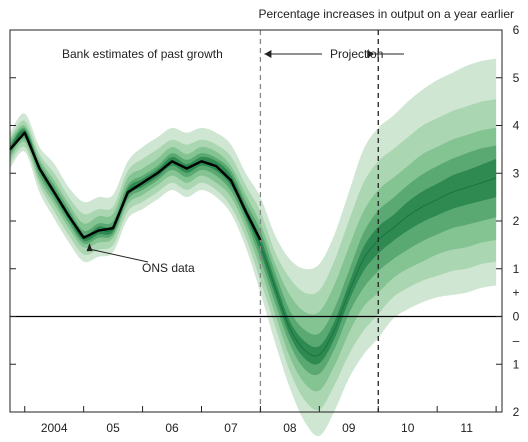 The height and width of the screenshot is (442, 528). Describe the element at coordinates (172, 428) in the screenshot. I see `x-tick-label: 06` at that location.